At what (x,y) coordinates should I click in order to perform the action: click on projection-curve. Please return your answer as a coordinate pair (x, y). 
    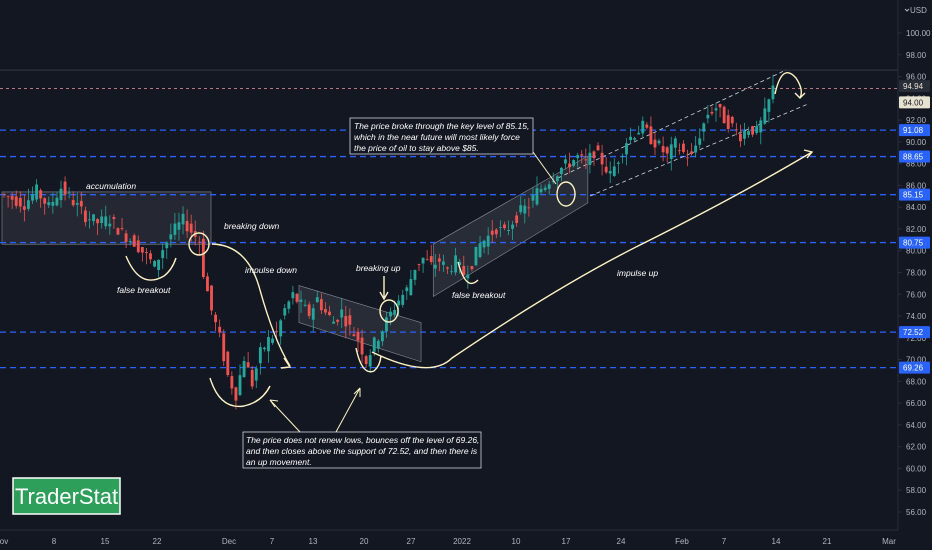
    Looking at the image, I should click on (788, 85).